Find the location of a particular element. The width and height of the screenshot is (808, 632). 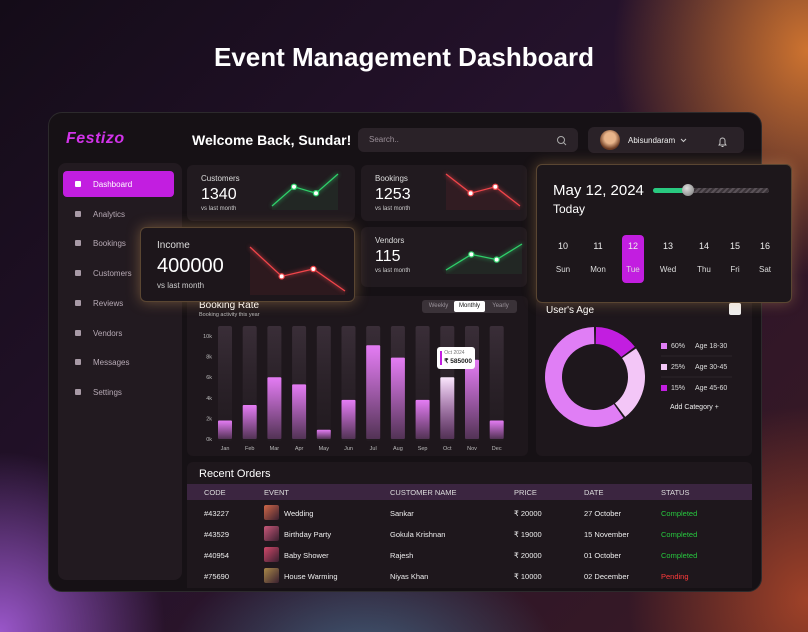

tab: Monthly is located at coordinates (469, 306).